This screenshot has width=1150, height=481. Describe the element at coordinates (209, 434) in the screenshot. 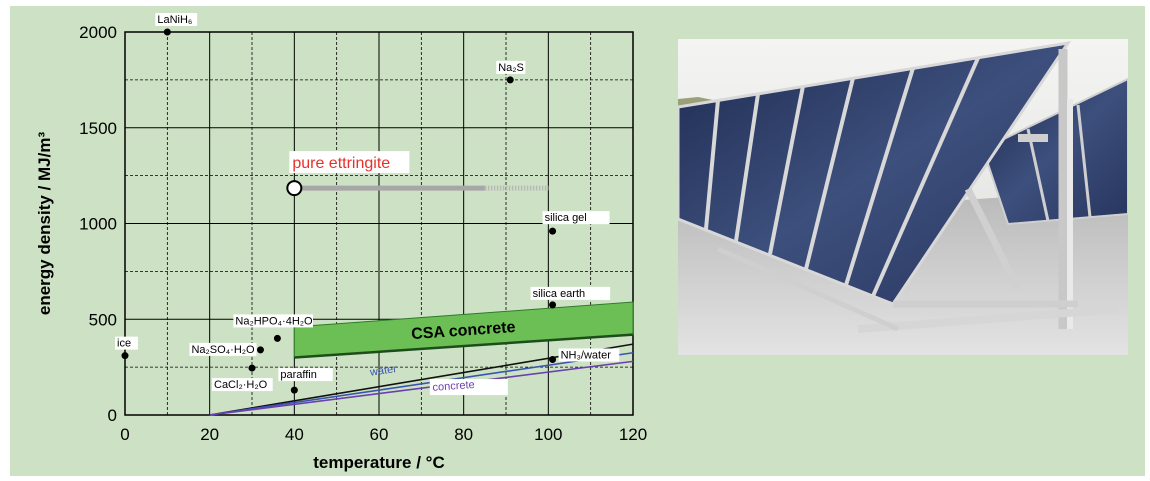

I see `x-tick-label: 20` at that location.